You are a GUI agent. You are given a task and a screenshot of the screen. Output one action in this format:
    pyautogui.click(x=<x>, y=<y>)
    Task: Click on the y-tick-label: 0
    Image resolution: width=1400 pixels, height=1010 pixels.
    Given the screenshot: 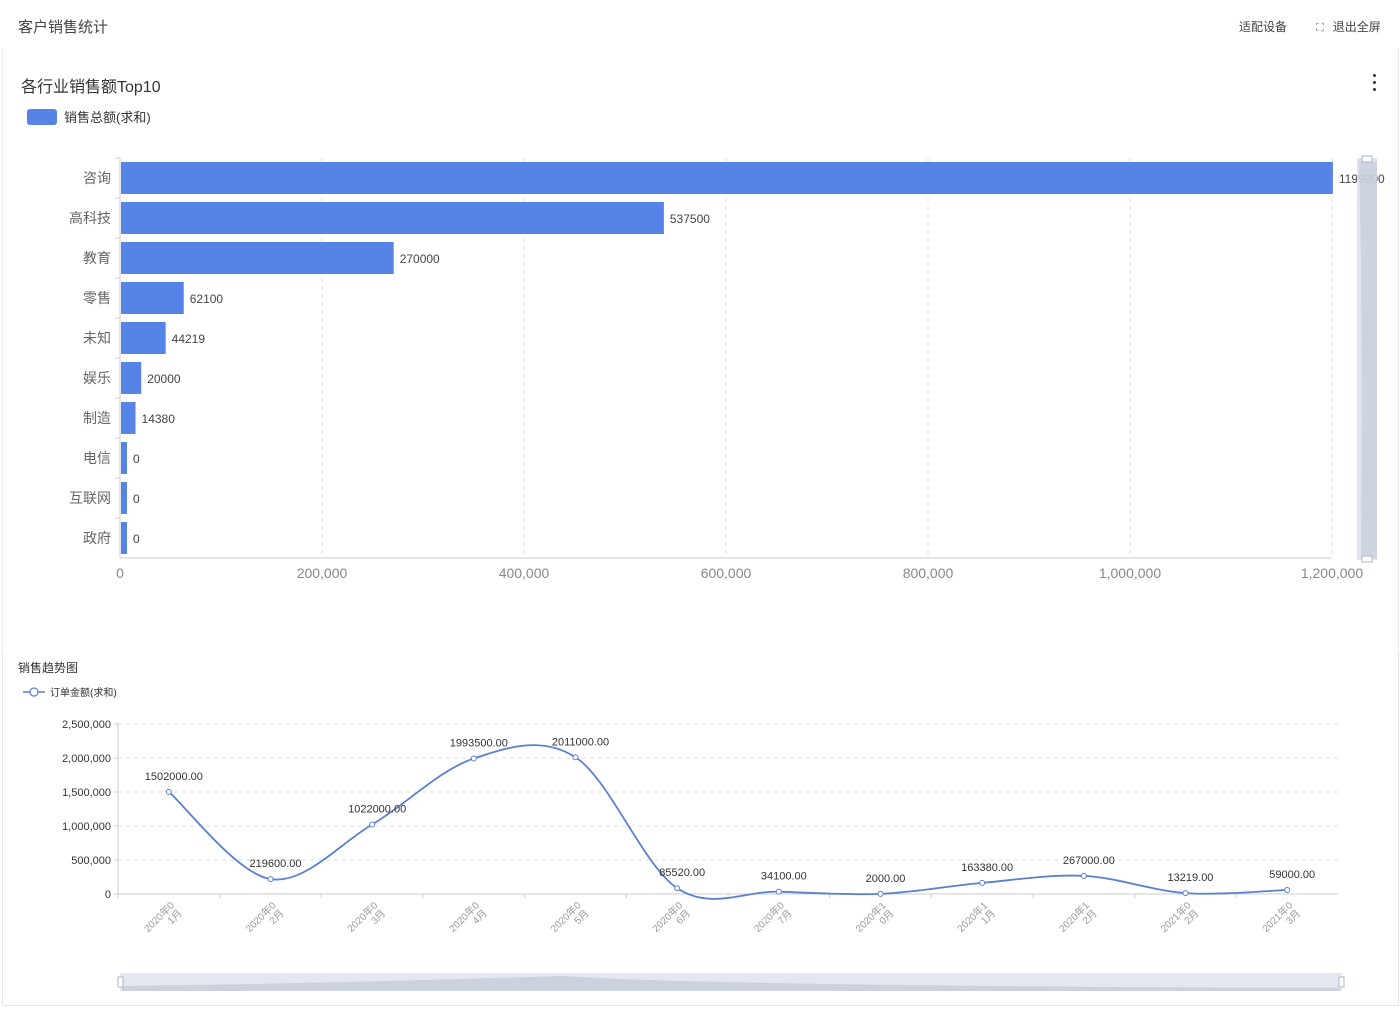 What is the action you would take?
    pyautogui.click(x=108, y=895)
    